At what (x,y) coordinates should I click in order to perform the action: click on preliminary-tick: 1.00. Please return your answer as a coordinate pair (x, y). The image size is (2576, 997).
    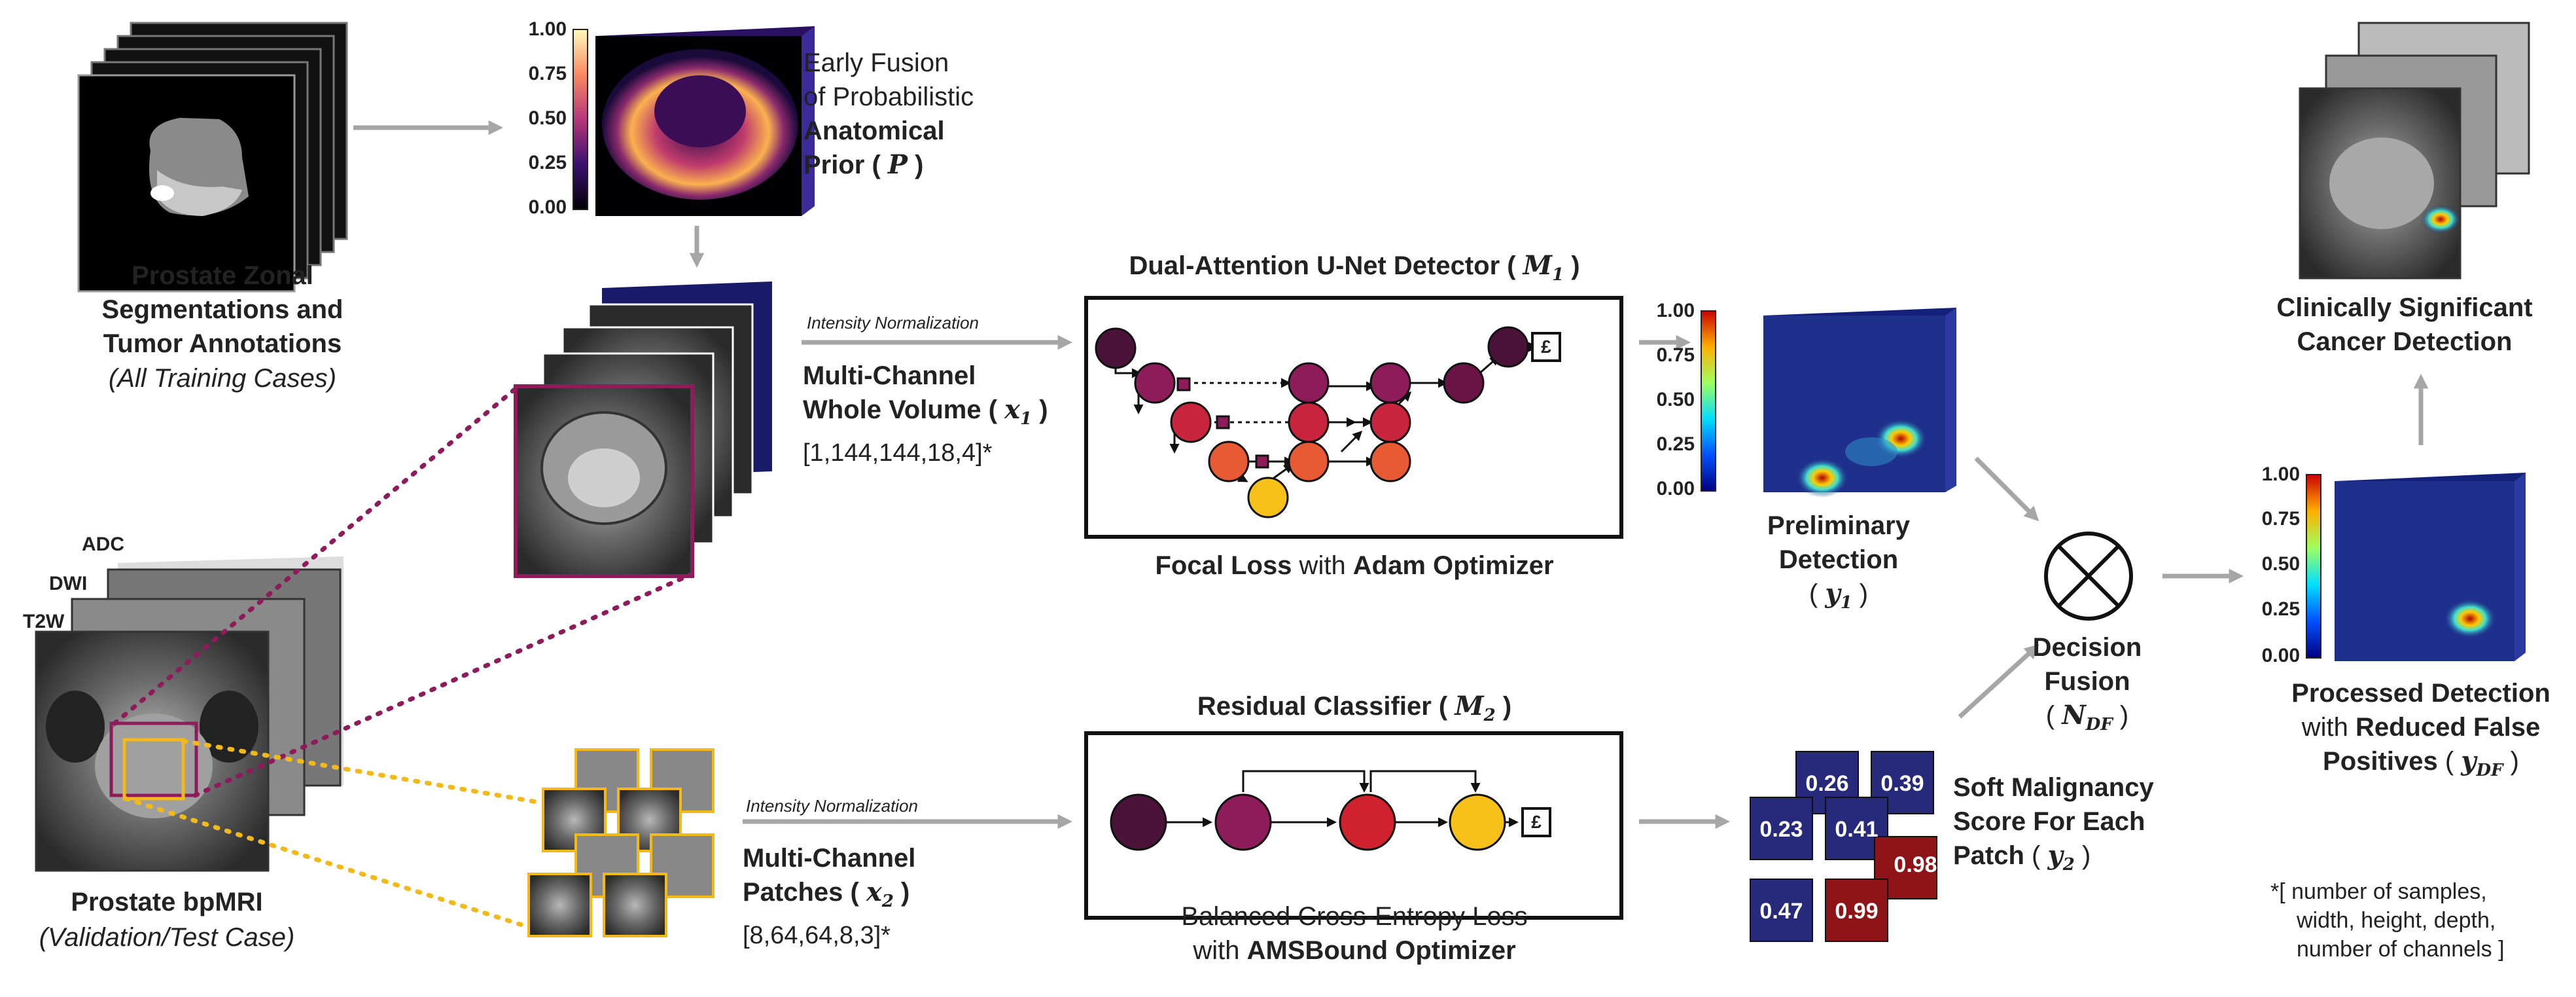
    Looking at the image, I should click on (1676, 310).